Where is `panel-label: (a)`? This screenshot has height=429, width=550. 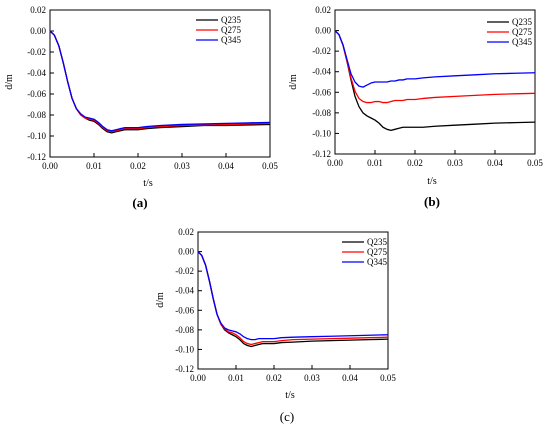
panel-label: (a) is located at coordinates (139, 202).